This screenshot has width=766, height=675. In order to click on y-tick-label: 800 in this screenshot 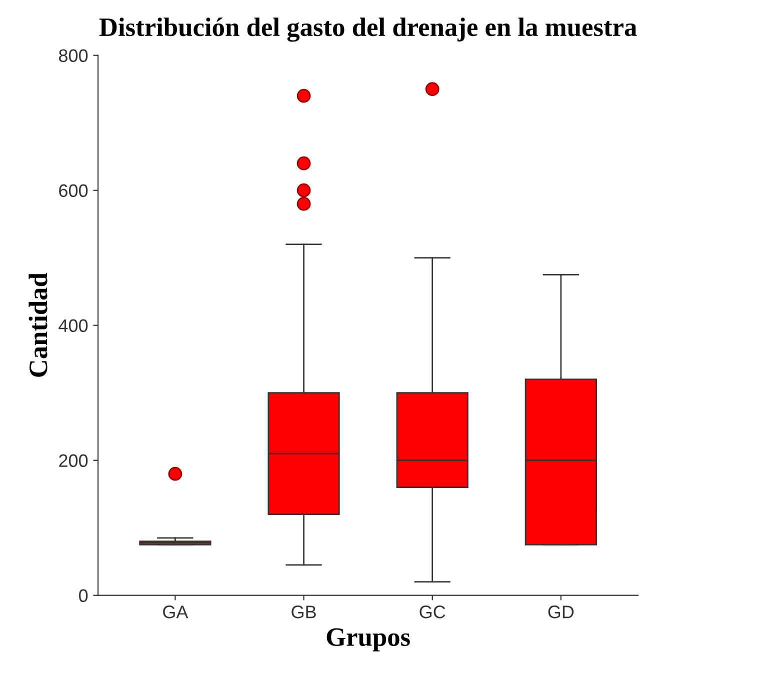, I will do `click(73, 55)`.